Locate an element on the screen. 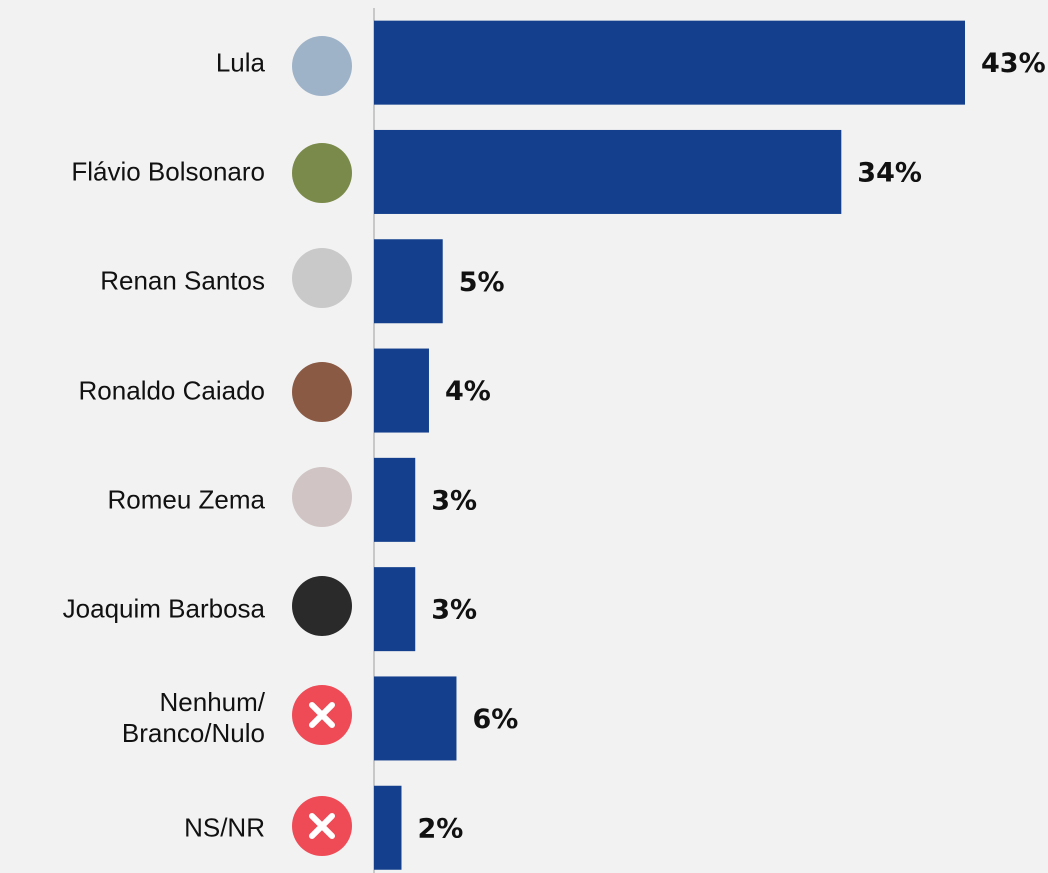  value-label: 6% is located at coordinates (495, 719).